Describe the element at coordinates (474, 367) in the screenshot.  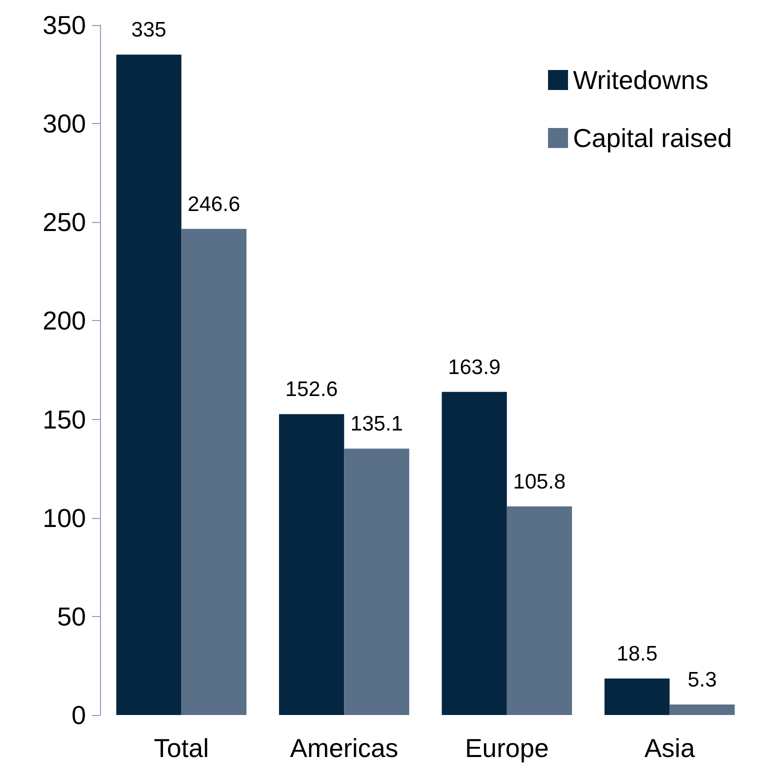
I see `data-label: 163.9` at that location.